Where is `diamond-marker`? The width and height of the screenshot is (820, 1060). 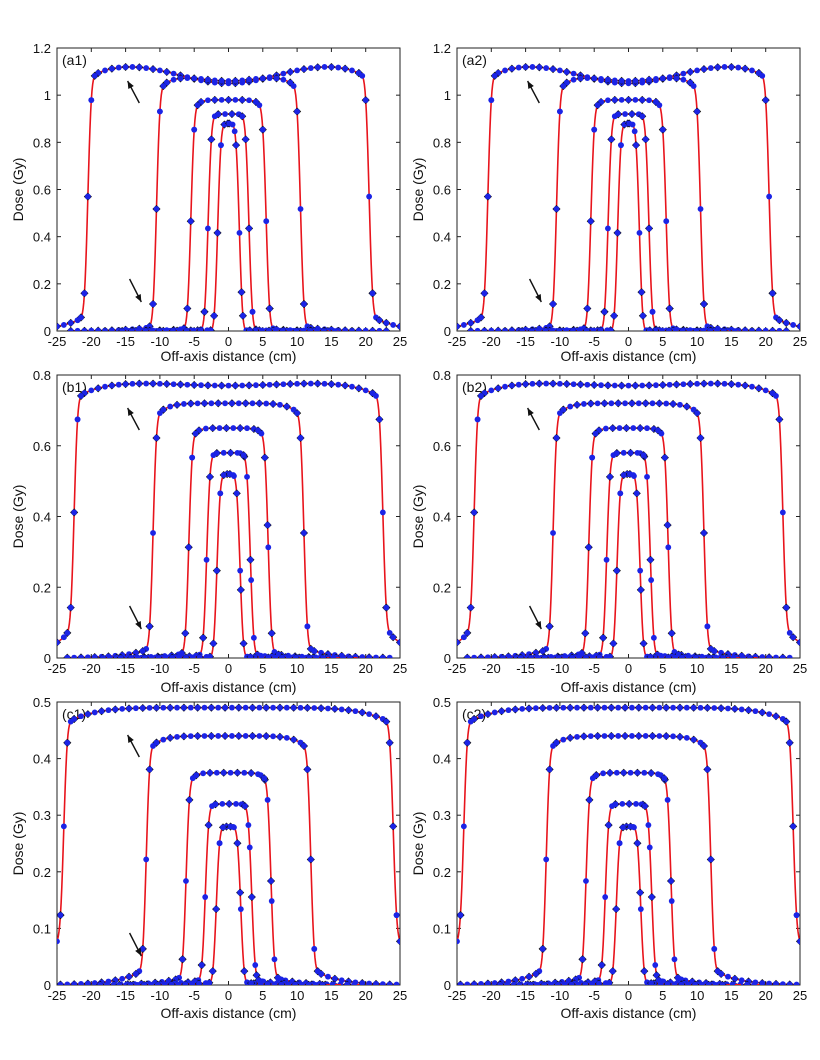 diamond-marker is located at coordinates (429, 329).